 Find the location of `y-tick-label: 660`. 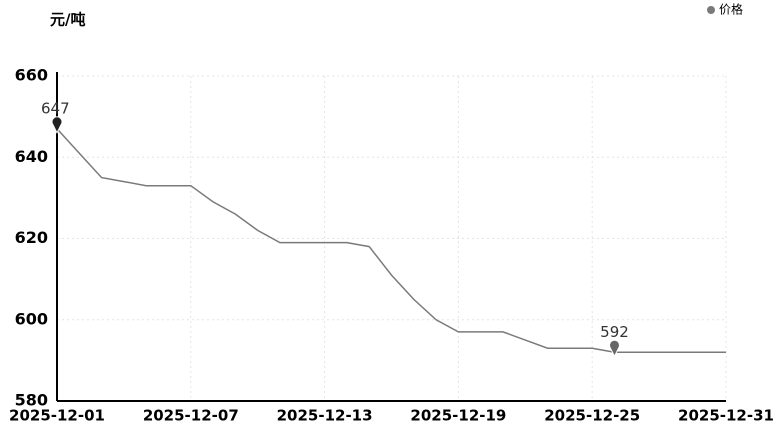

y-tick-label: 660 is located at coordinates (31, 75).